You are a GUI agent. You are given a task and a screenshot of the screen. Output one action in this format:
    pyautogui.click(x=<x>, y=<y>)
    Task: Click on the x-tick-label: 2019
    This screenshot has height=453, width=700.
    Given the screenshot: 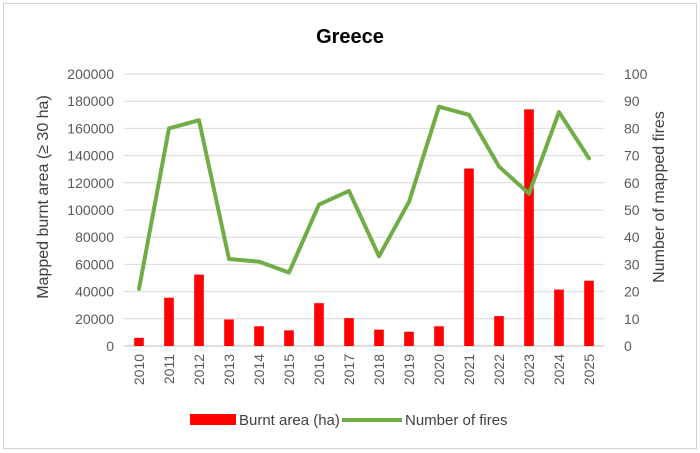 What is the action you would take?
    pyautogui.click(x=409, y=369)
    